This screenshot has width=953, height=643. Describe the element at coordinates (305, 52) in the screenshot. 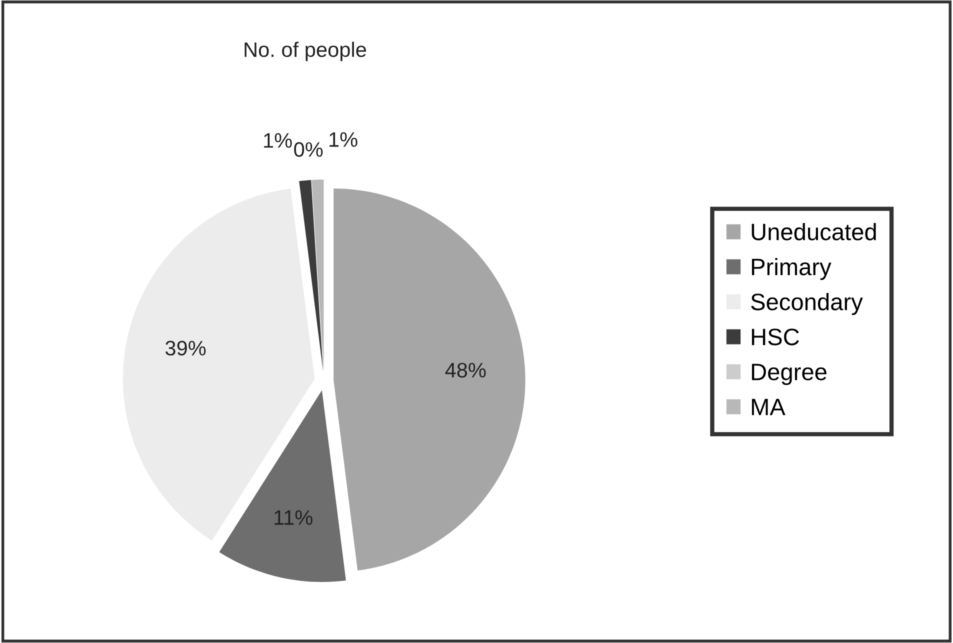

I see `chart-title: No. of people` at that location.